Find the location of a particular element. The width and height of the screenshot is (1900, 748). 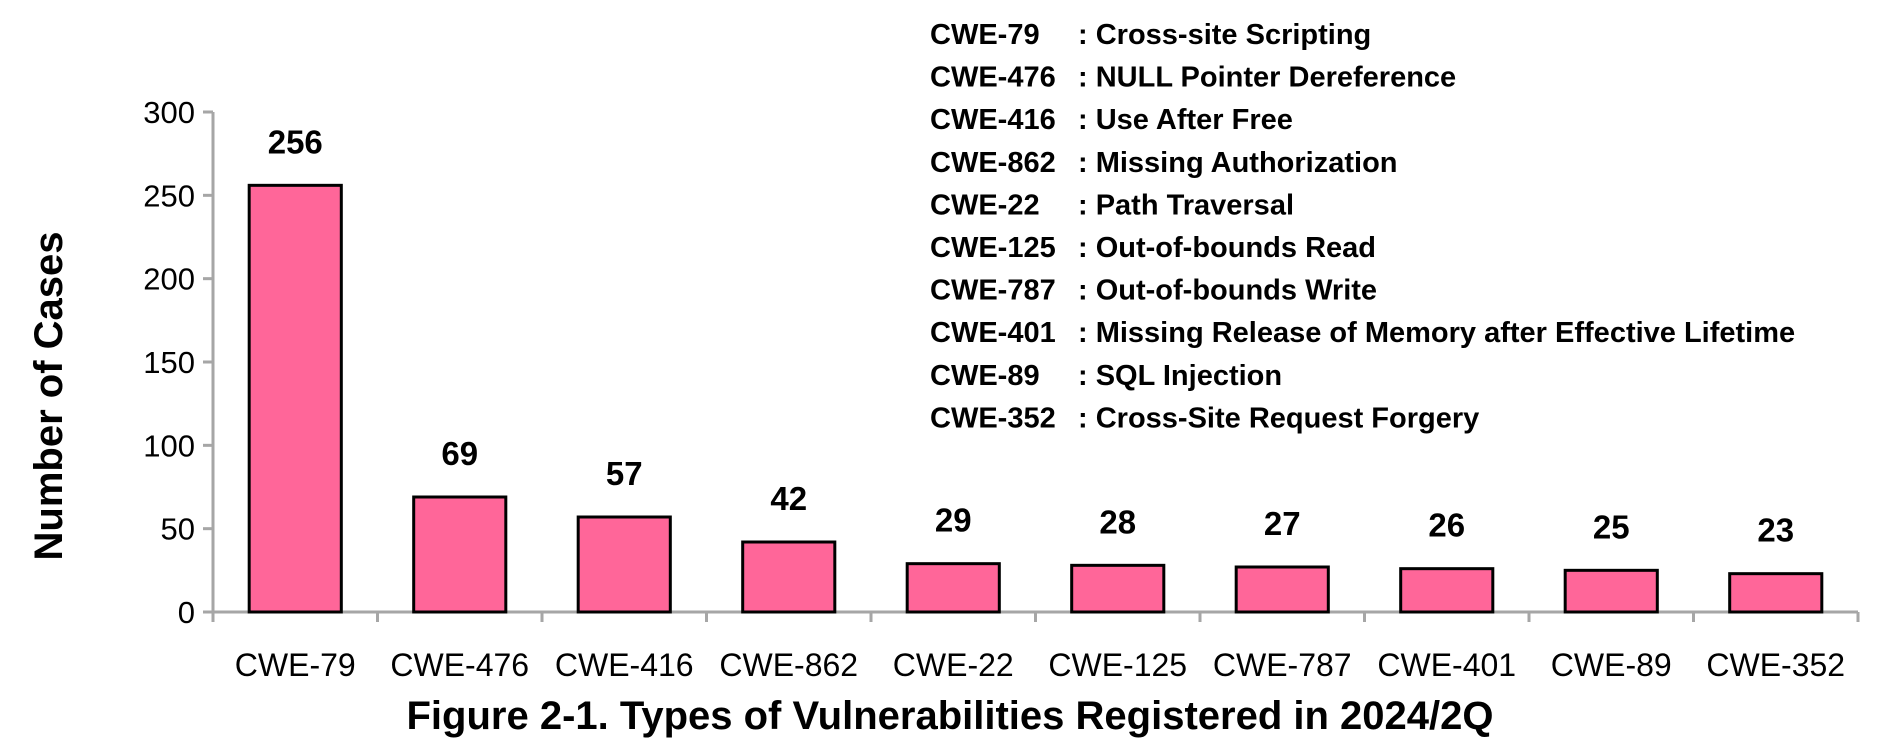

category-label: CWE-401 is located at coordinates (1446, 665).